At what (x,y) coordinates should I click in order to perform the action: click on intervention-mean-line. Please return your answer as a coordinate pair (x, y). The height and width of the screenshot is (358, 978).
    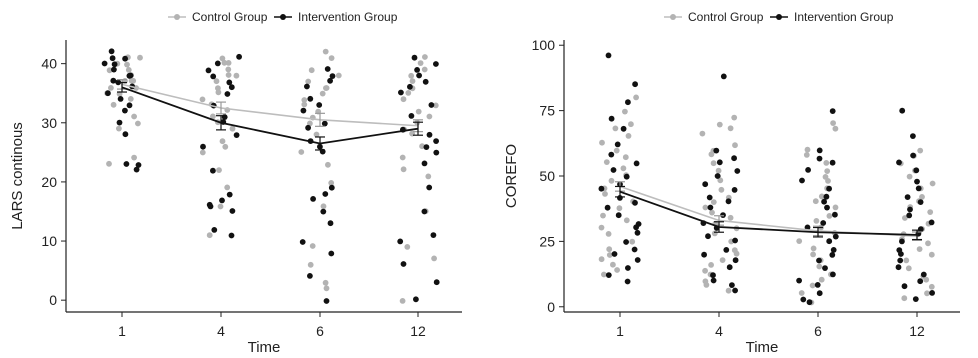
    Looking at the image, I should click on (768, 213).